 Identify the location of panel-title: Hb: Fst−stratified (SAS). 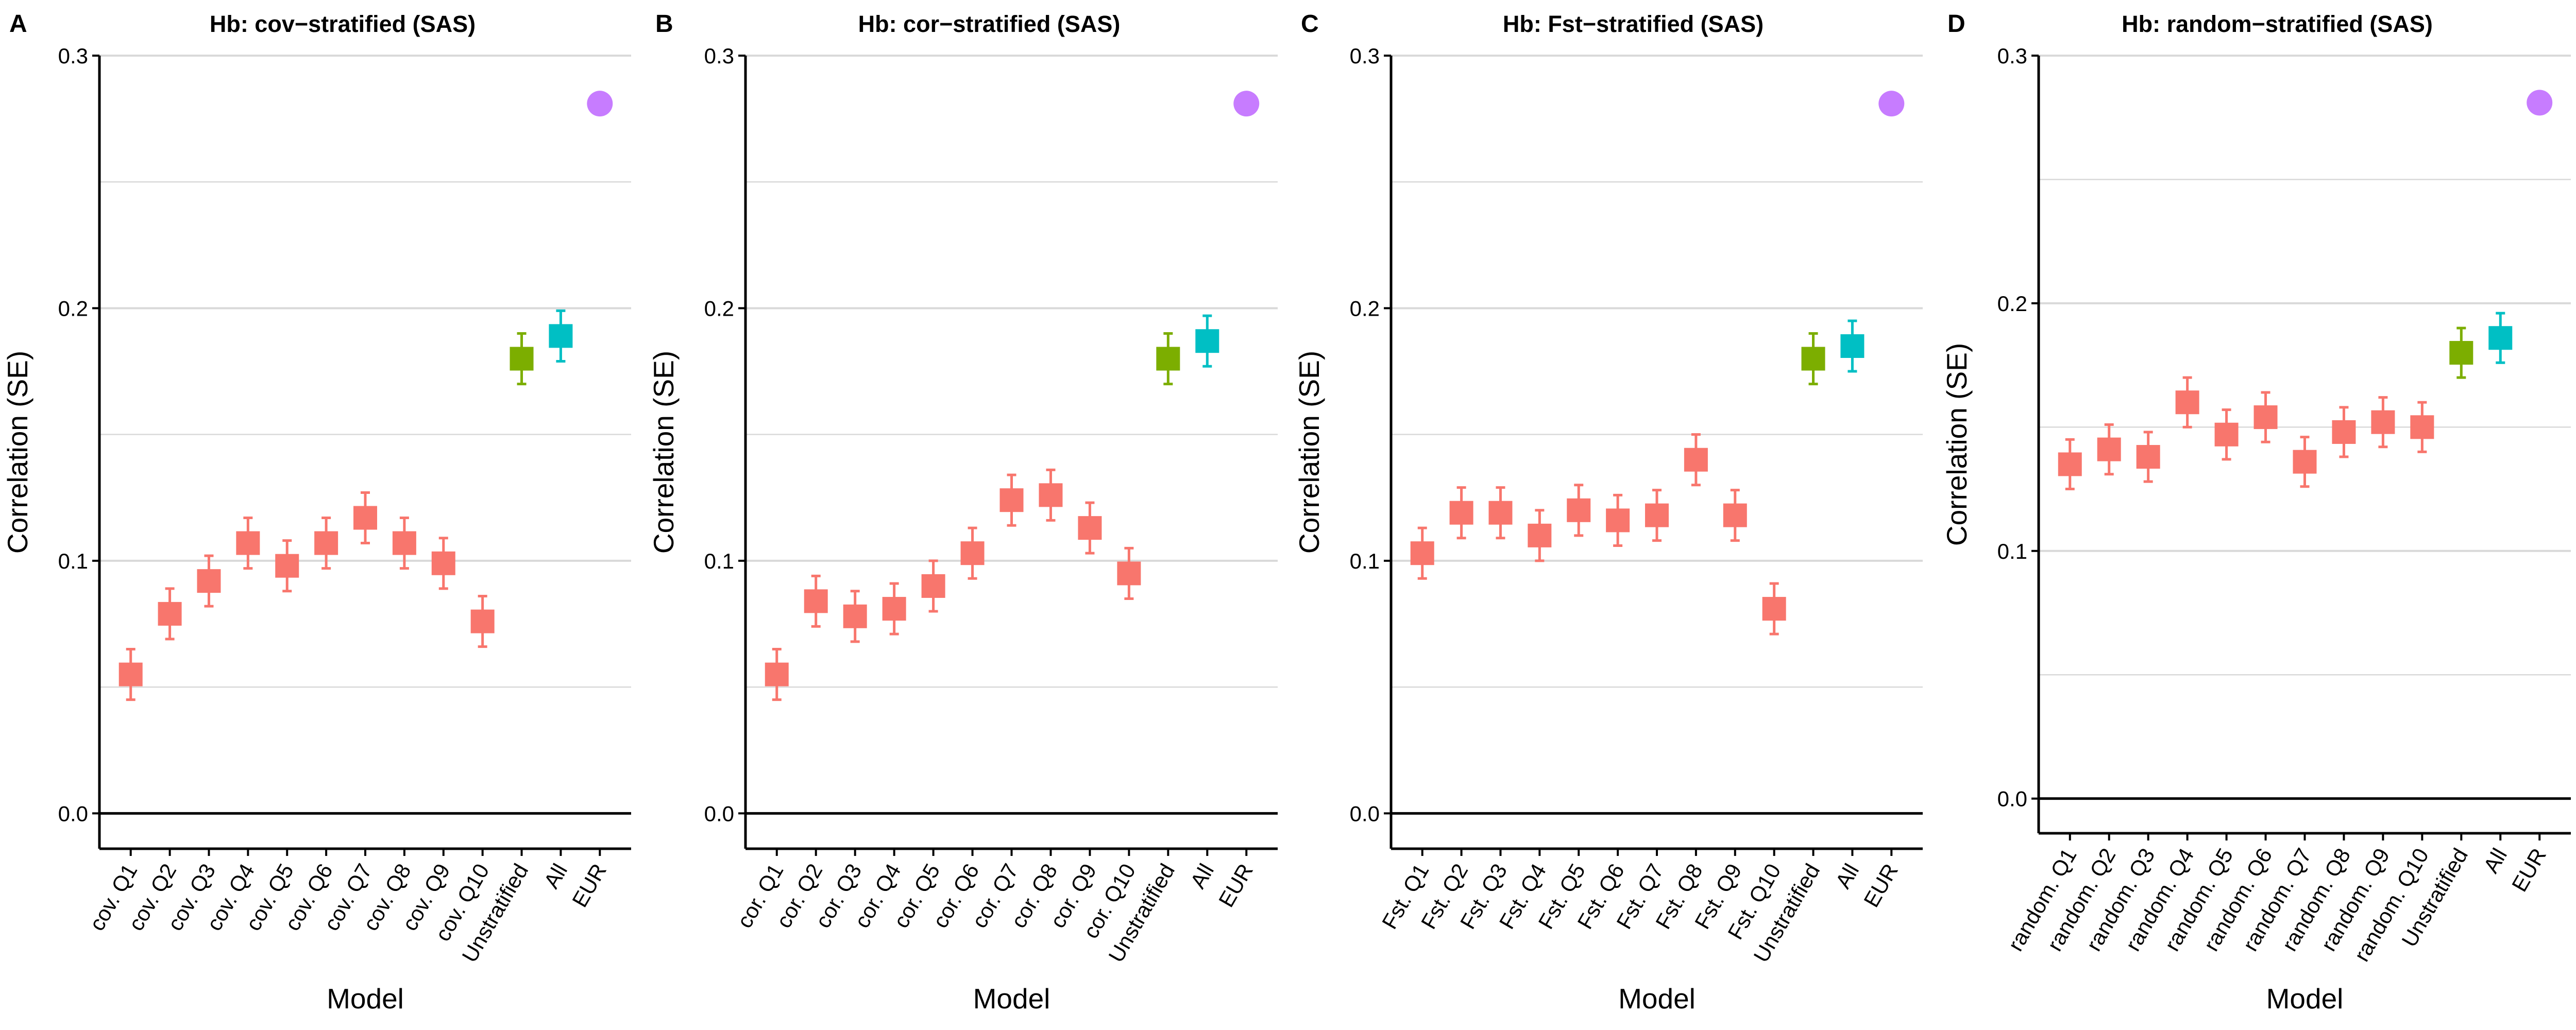
(1633, 24).